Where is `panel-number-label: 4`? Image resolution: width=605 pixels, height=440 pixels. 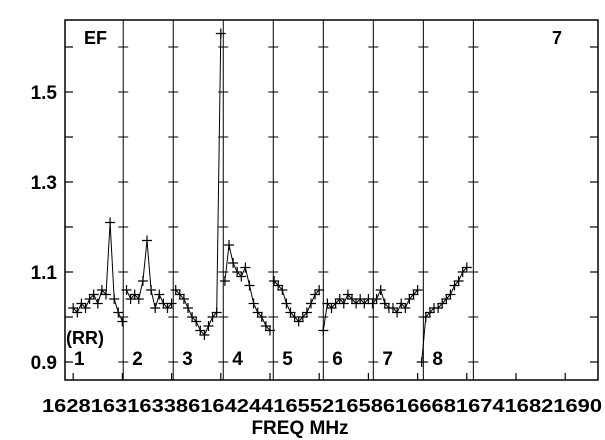
panel-number-label: 4 is located at coordinates (237, 359).